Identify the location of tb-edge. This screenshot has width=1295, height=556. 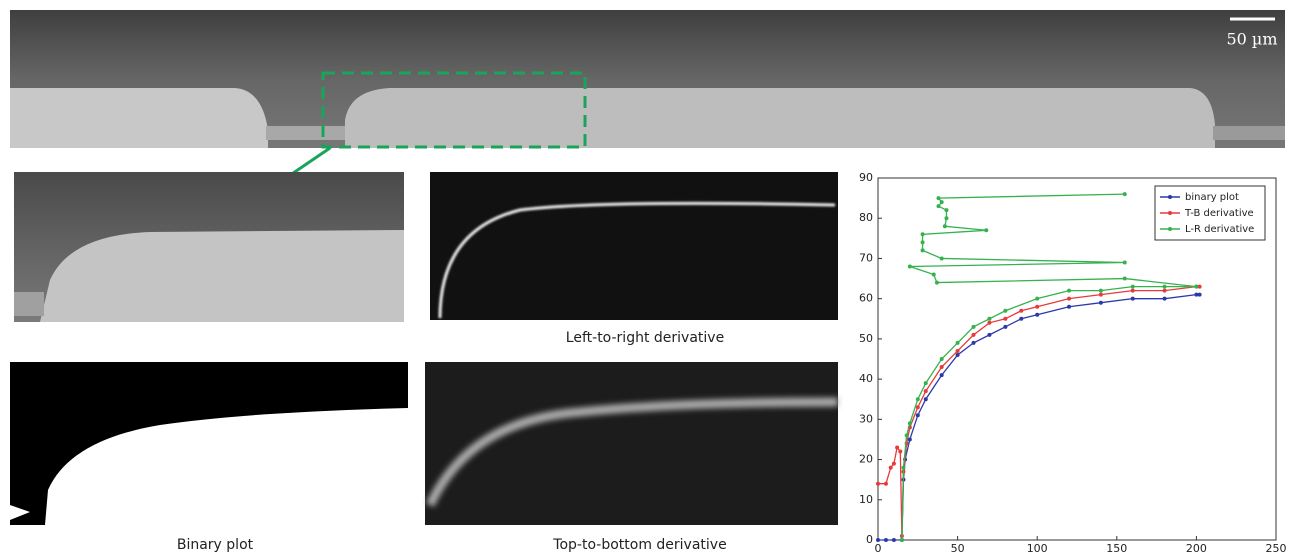
(632, 452).